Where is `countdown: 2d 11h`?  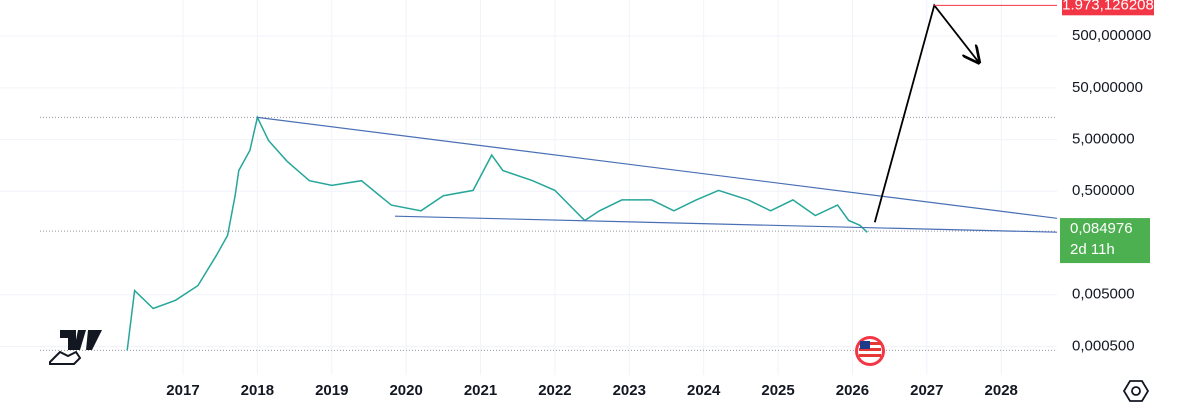 countdown: 2d 11h is located at coordinates (1092, 249).